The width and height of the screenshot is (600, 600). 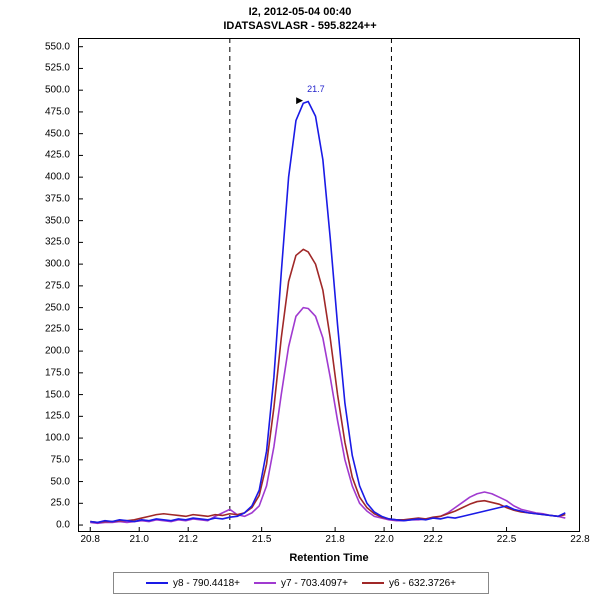 What do you see at coordinates (580, 539) in the screenshot?
I see `x-tick-label: 22.8` at bounding box center [580, 539].